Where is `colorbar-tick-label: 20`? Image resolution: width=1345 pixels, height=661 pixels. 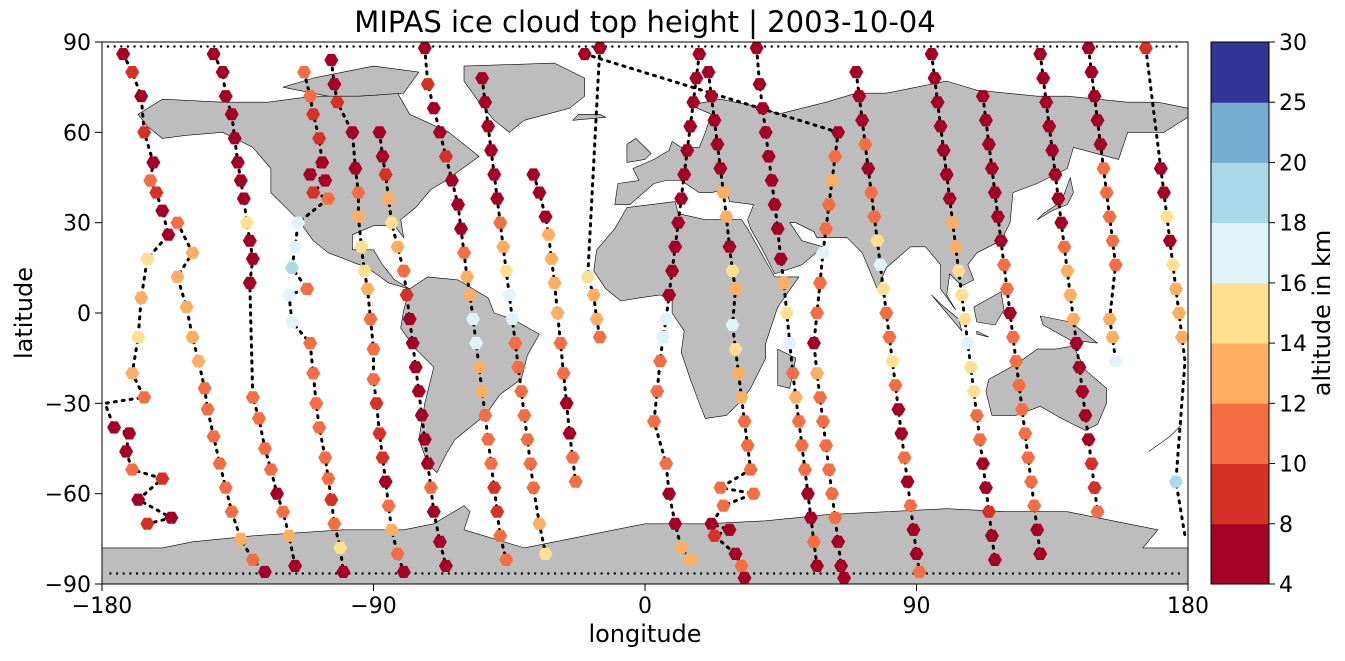 colorbar-tick-label: 20 is located at coordinates (1293, 163).